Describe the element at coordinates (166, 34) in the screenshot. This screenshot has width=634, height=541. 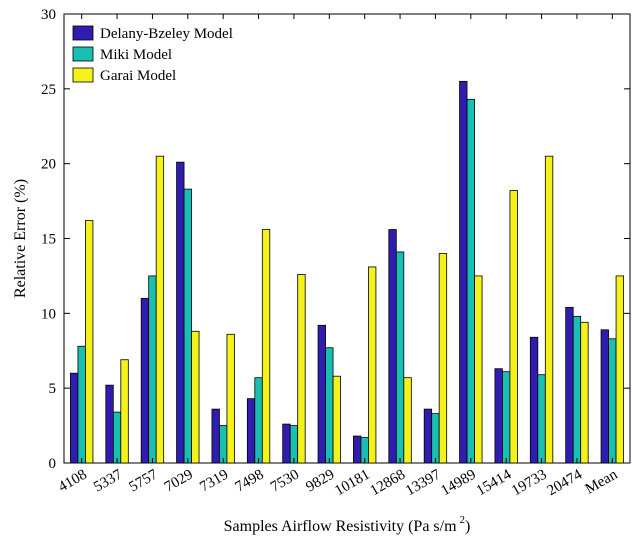
I see `legend-label: Delany-Bzeley Model` at that location.